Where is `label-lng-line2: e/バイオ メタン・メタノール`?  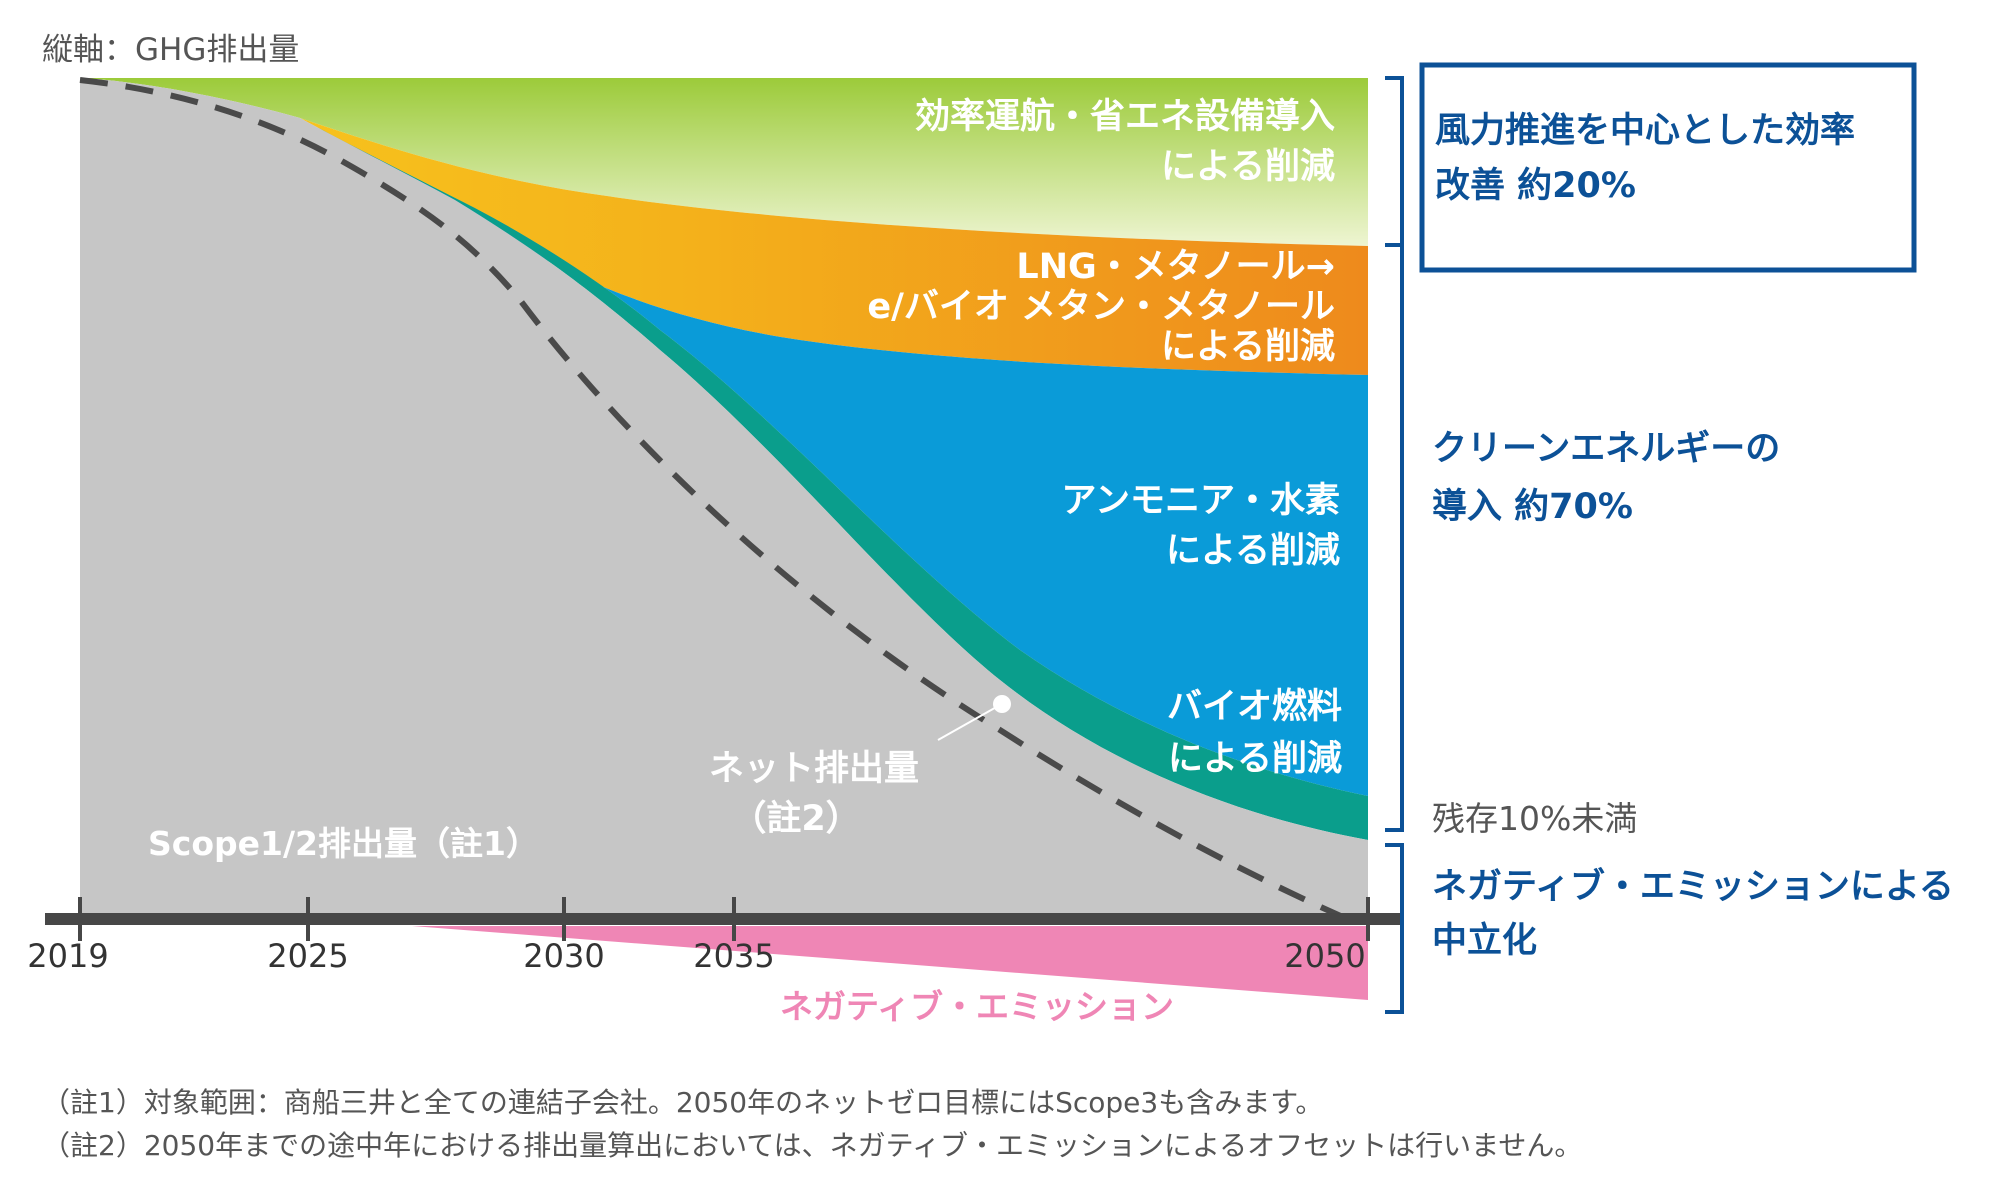 label-lng-line2: e/バイオ メタン・メタノール is located at coordinates (1101, 307).